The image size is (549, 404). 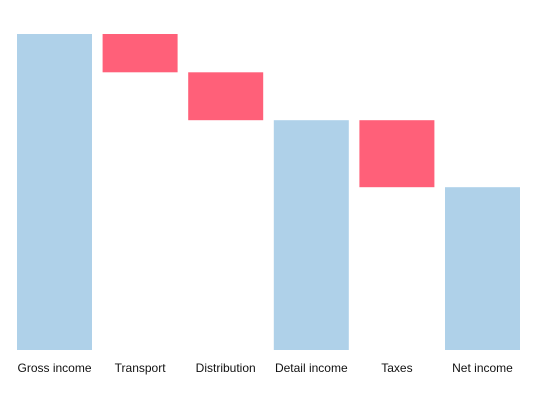 I want to click on bar-gross-income, so click(x=54, y=192).